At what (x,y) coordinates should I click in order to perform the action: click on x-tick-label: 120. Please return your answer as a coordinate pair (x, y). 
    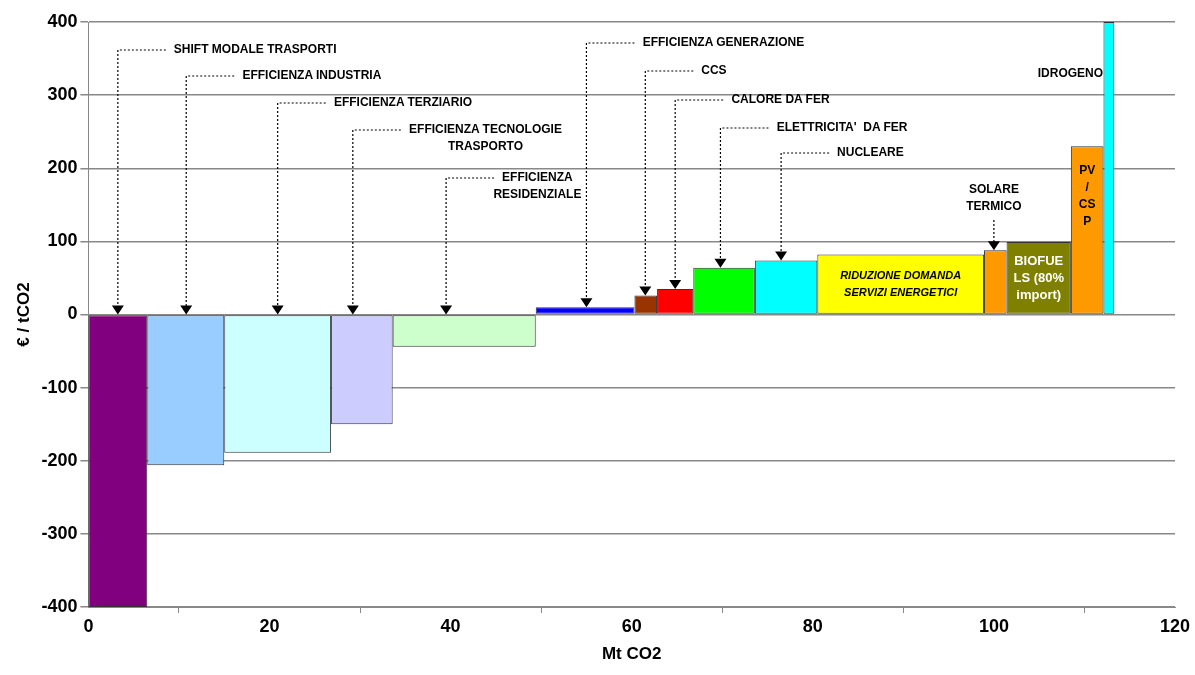
    Looking at the image, I should click on (1175, 625).